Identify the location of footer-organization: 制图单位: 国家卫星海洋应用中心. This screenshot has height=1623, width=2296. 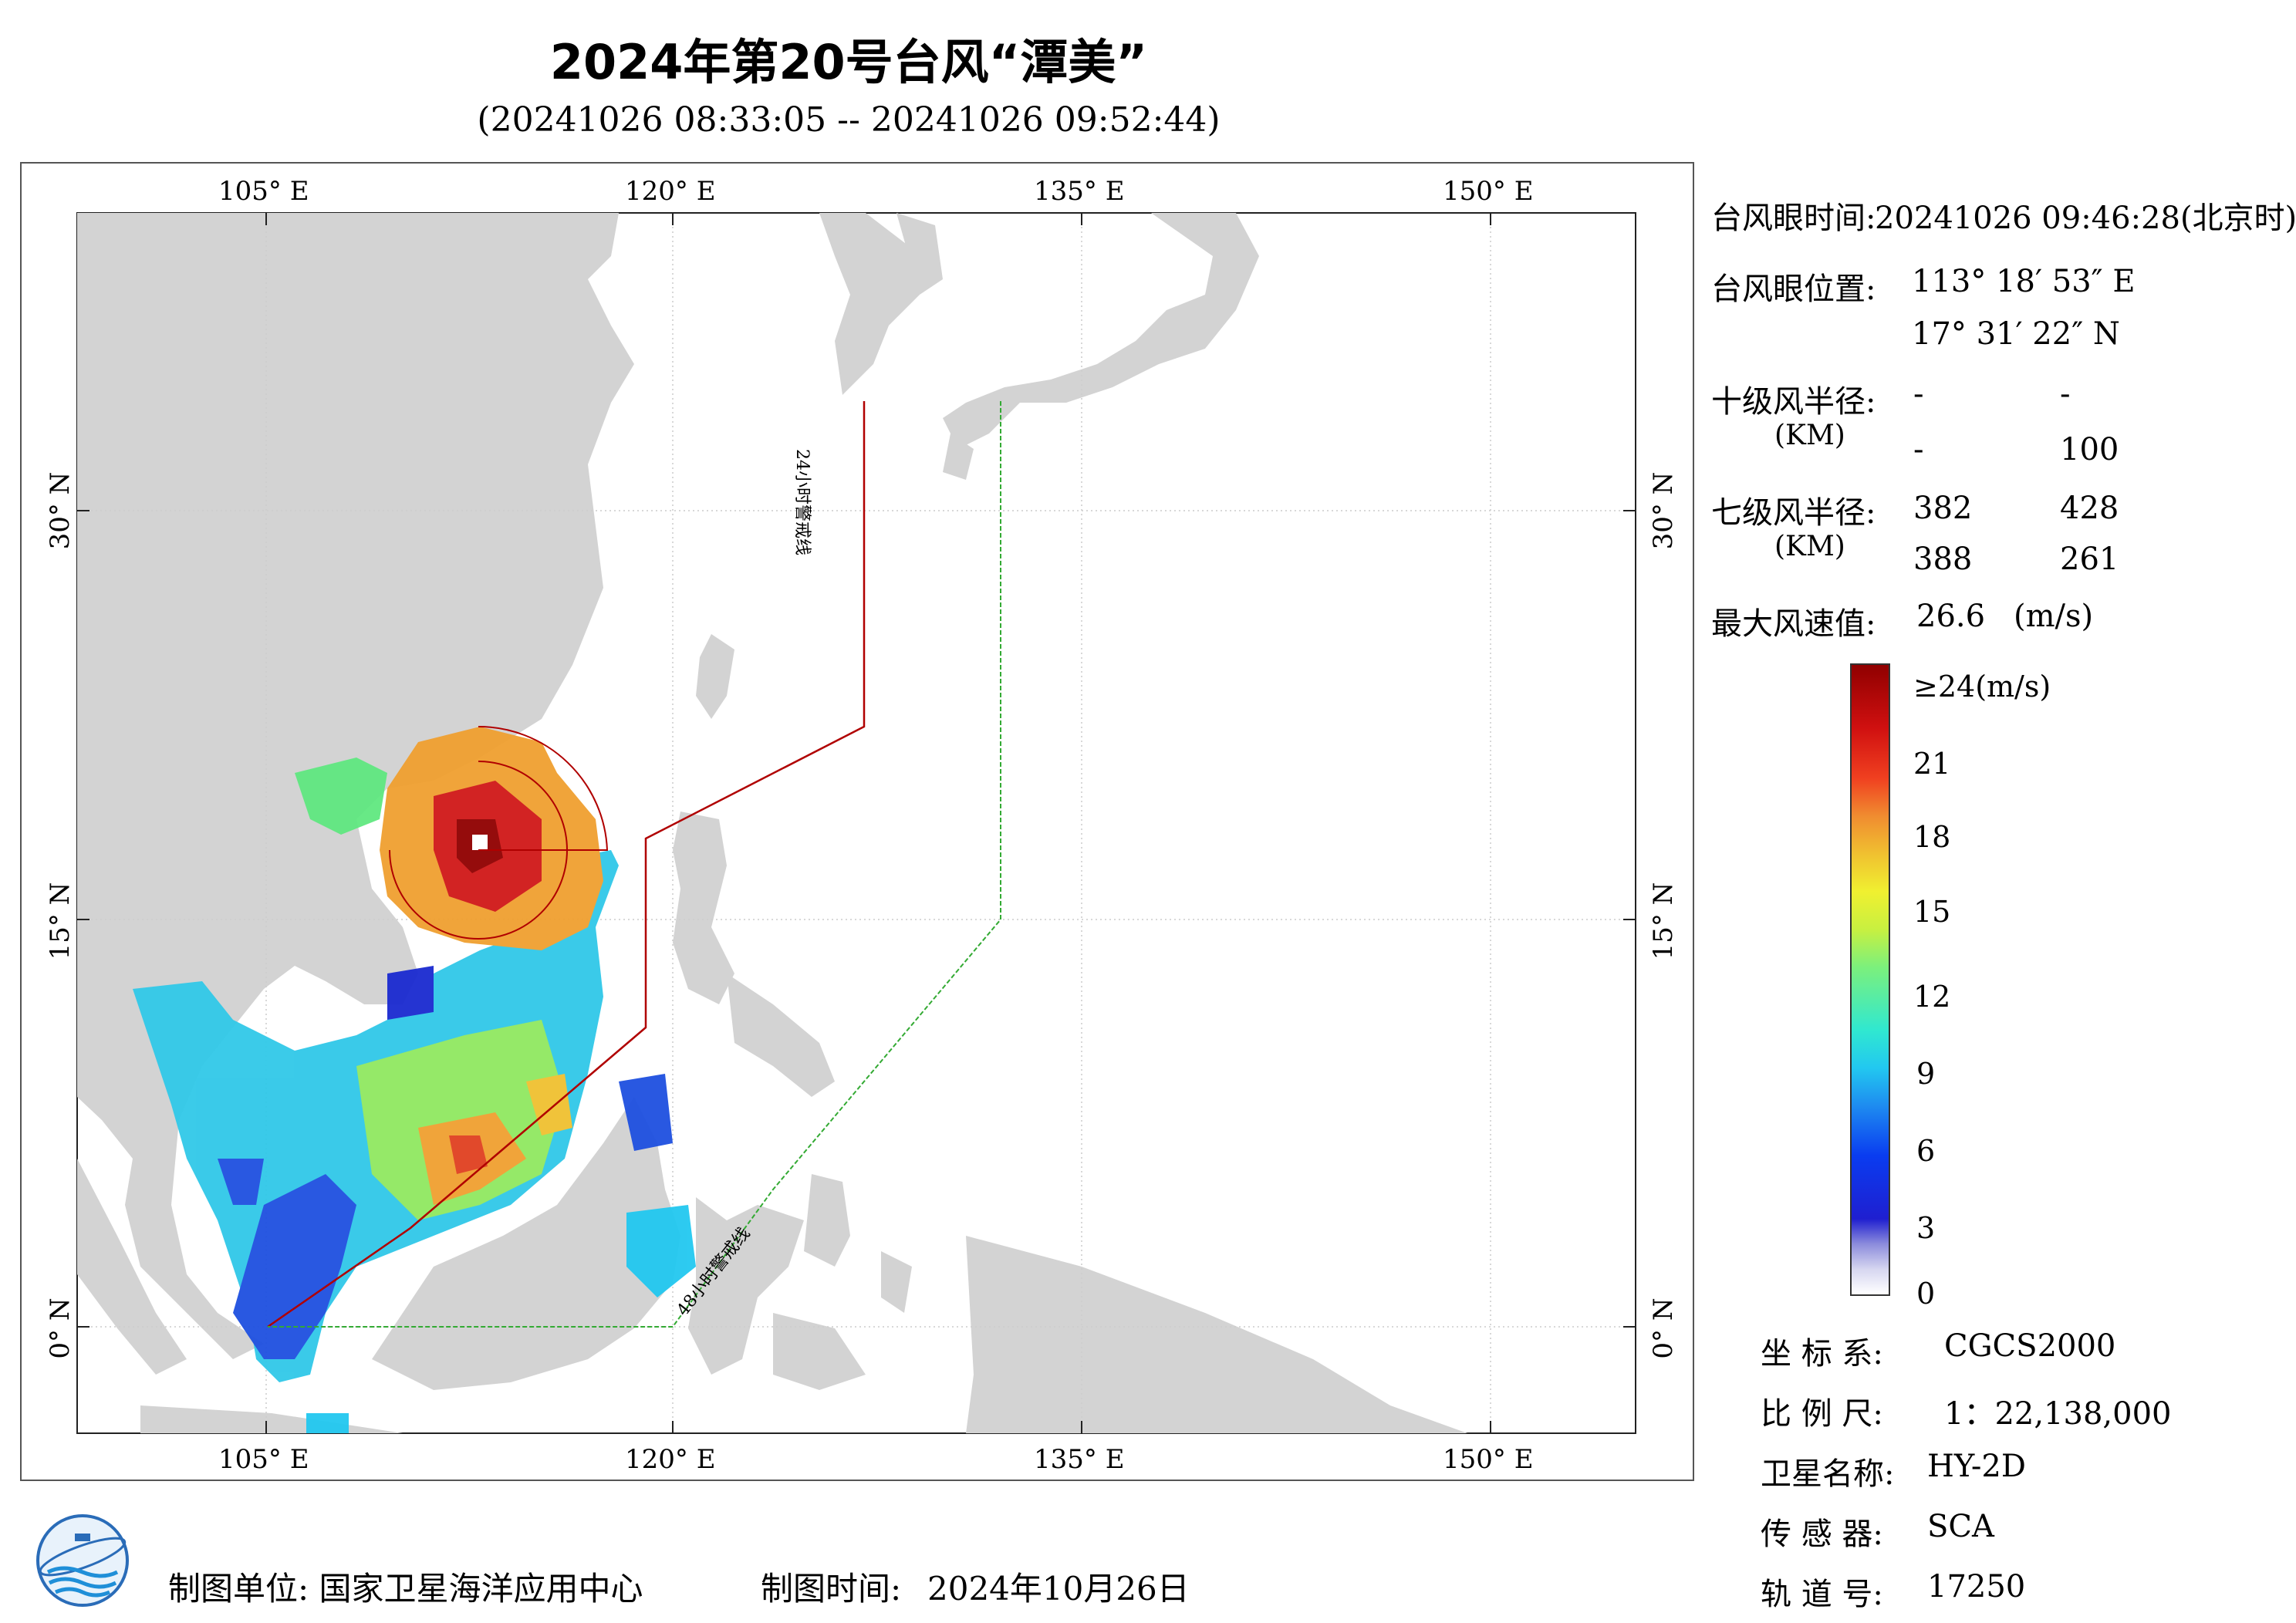
(405, 1589).